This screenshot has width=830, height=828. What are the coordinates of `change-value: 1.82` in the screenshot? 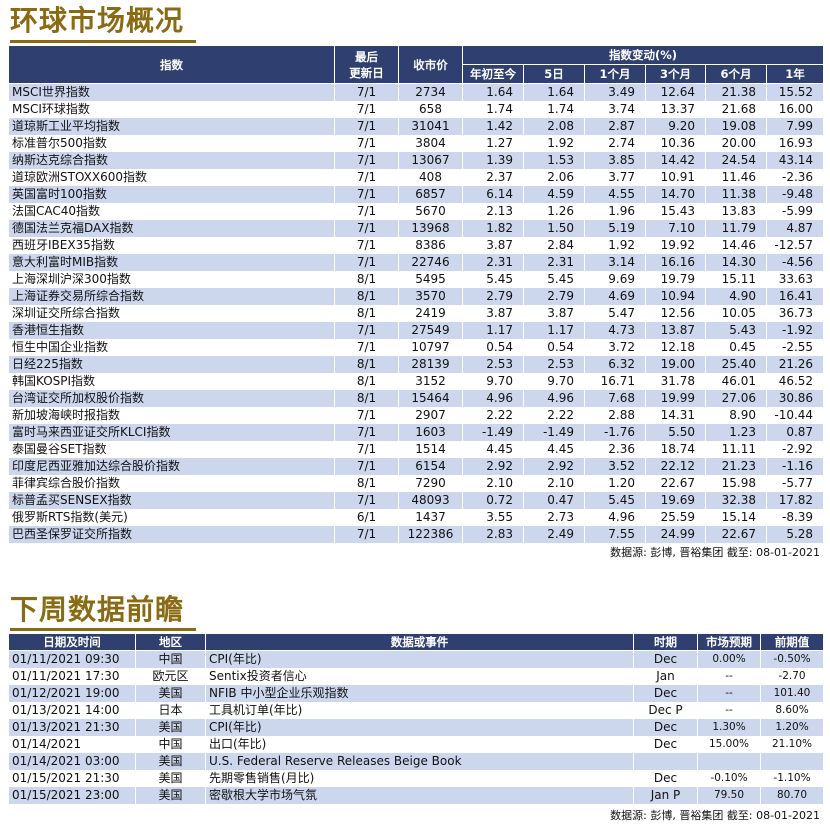 It's located at (493, 228).